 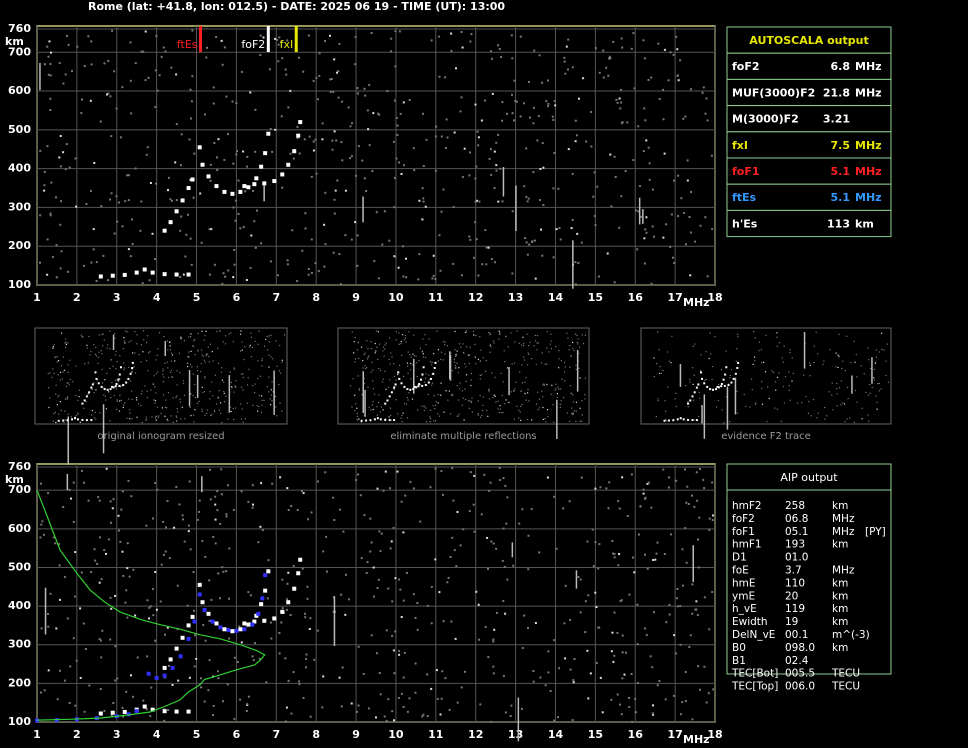 I want to click on autoscala-value: 5.1, so click(x=841, y=197).